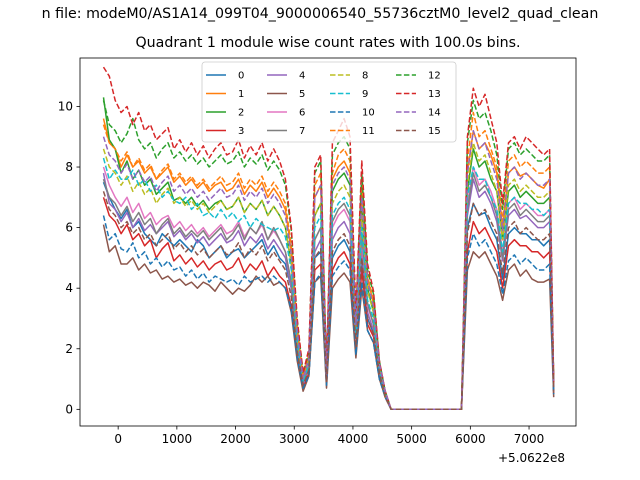  I want to click on legend-label-0: 0, so click(241, 76).